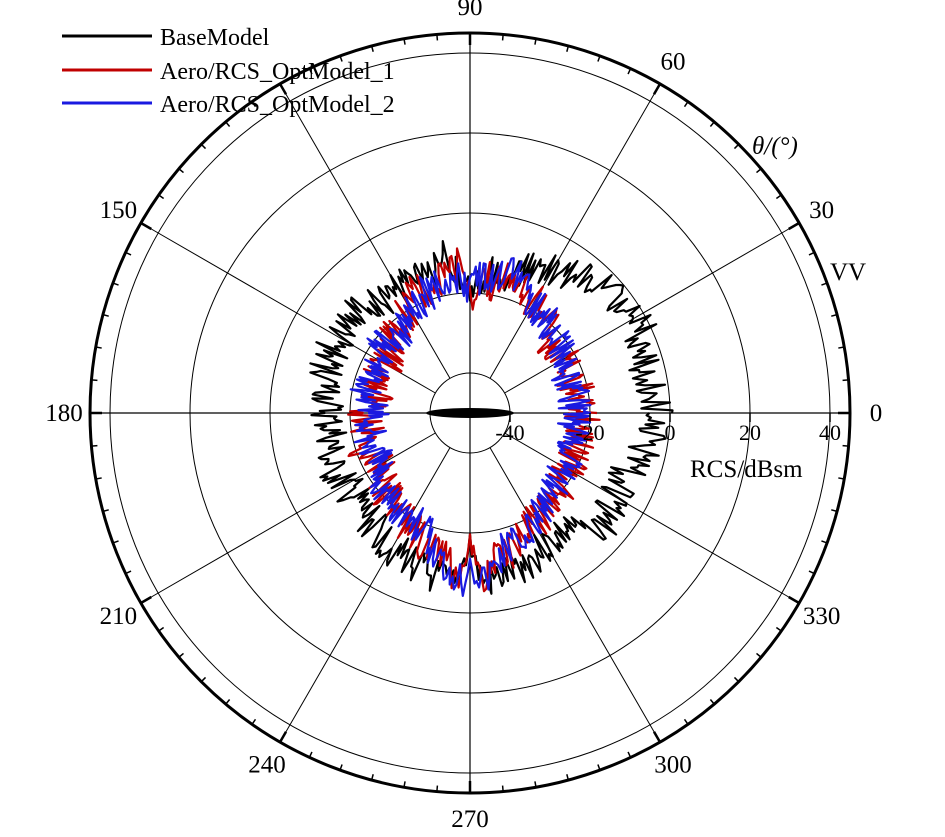  What do you see at coordinates (267, 765) in the screenshot?
I see `angle-label-240: 240` at bounding box center [267, 765].